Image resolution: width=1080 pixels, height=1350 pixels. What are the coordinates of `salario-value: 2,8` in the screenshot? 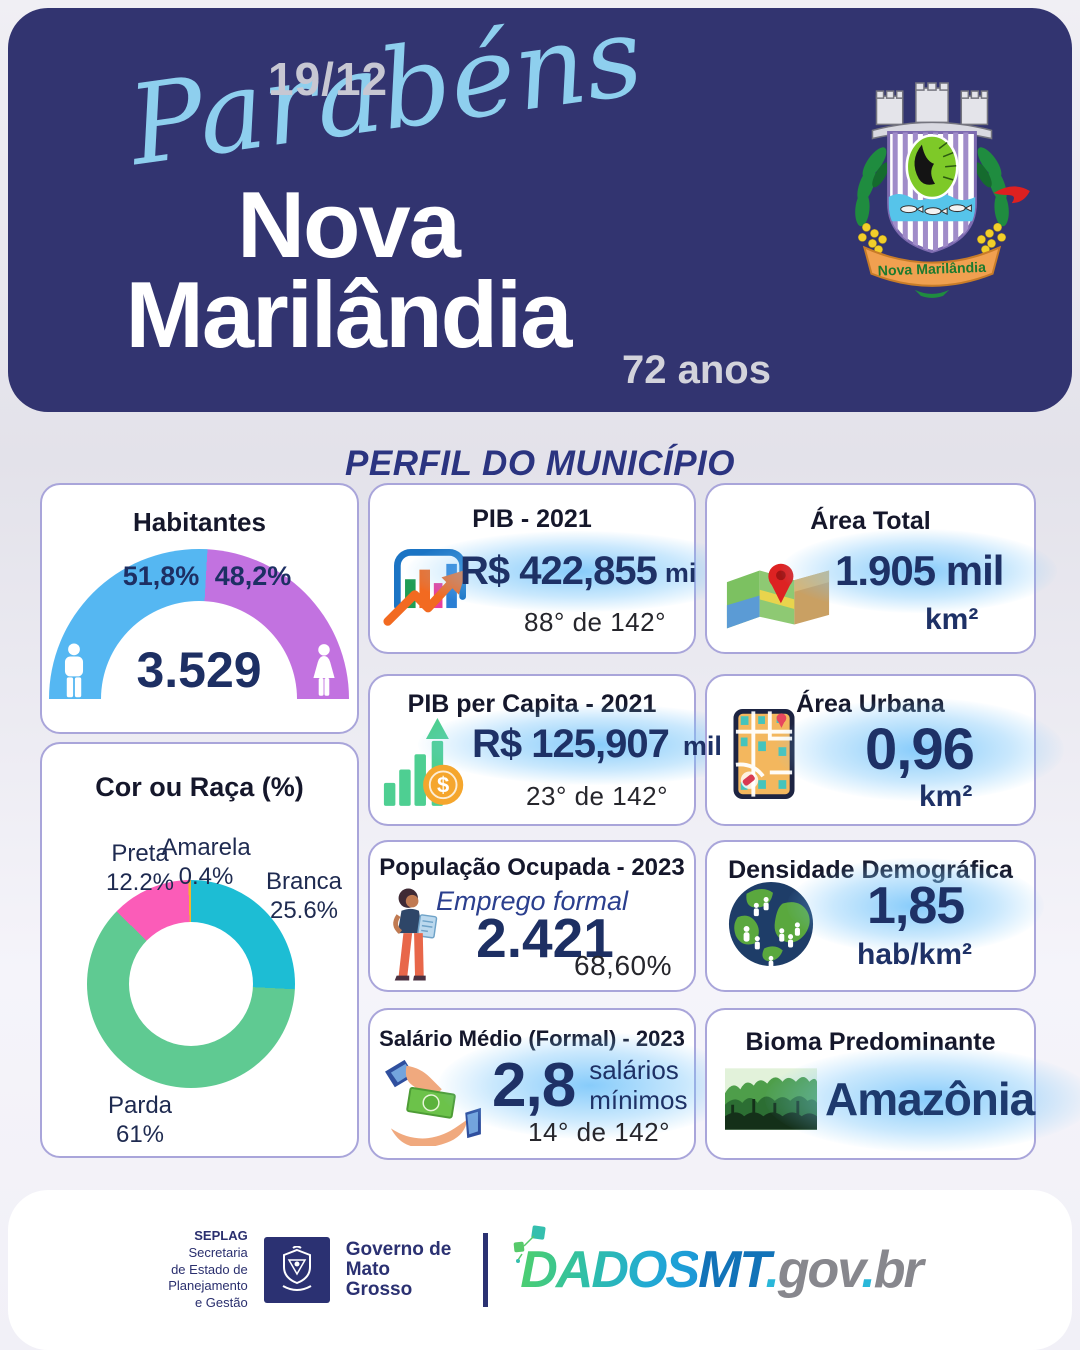 It's located at (534, 1085).